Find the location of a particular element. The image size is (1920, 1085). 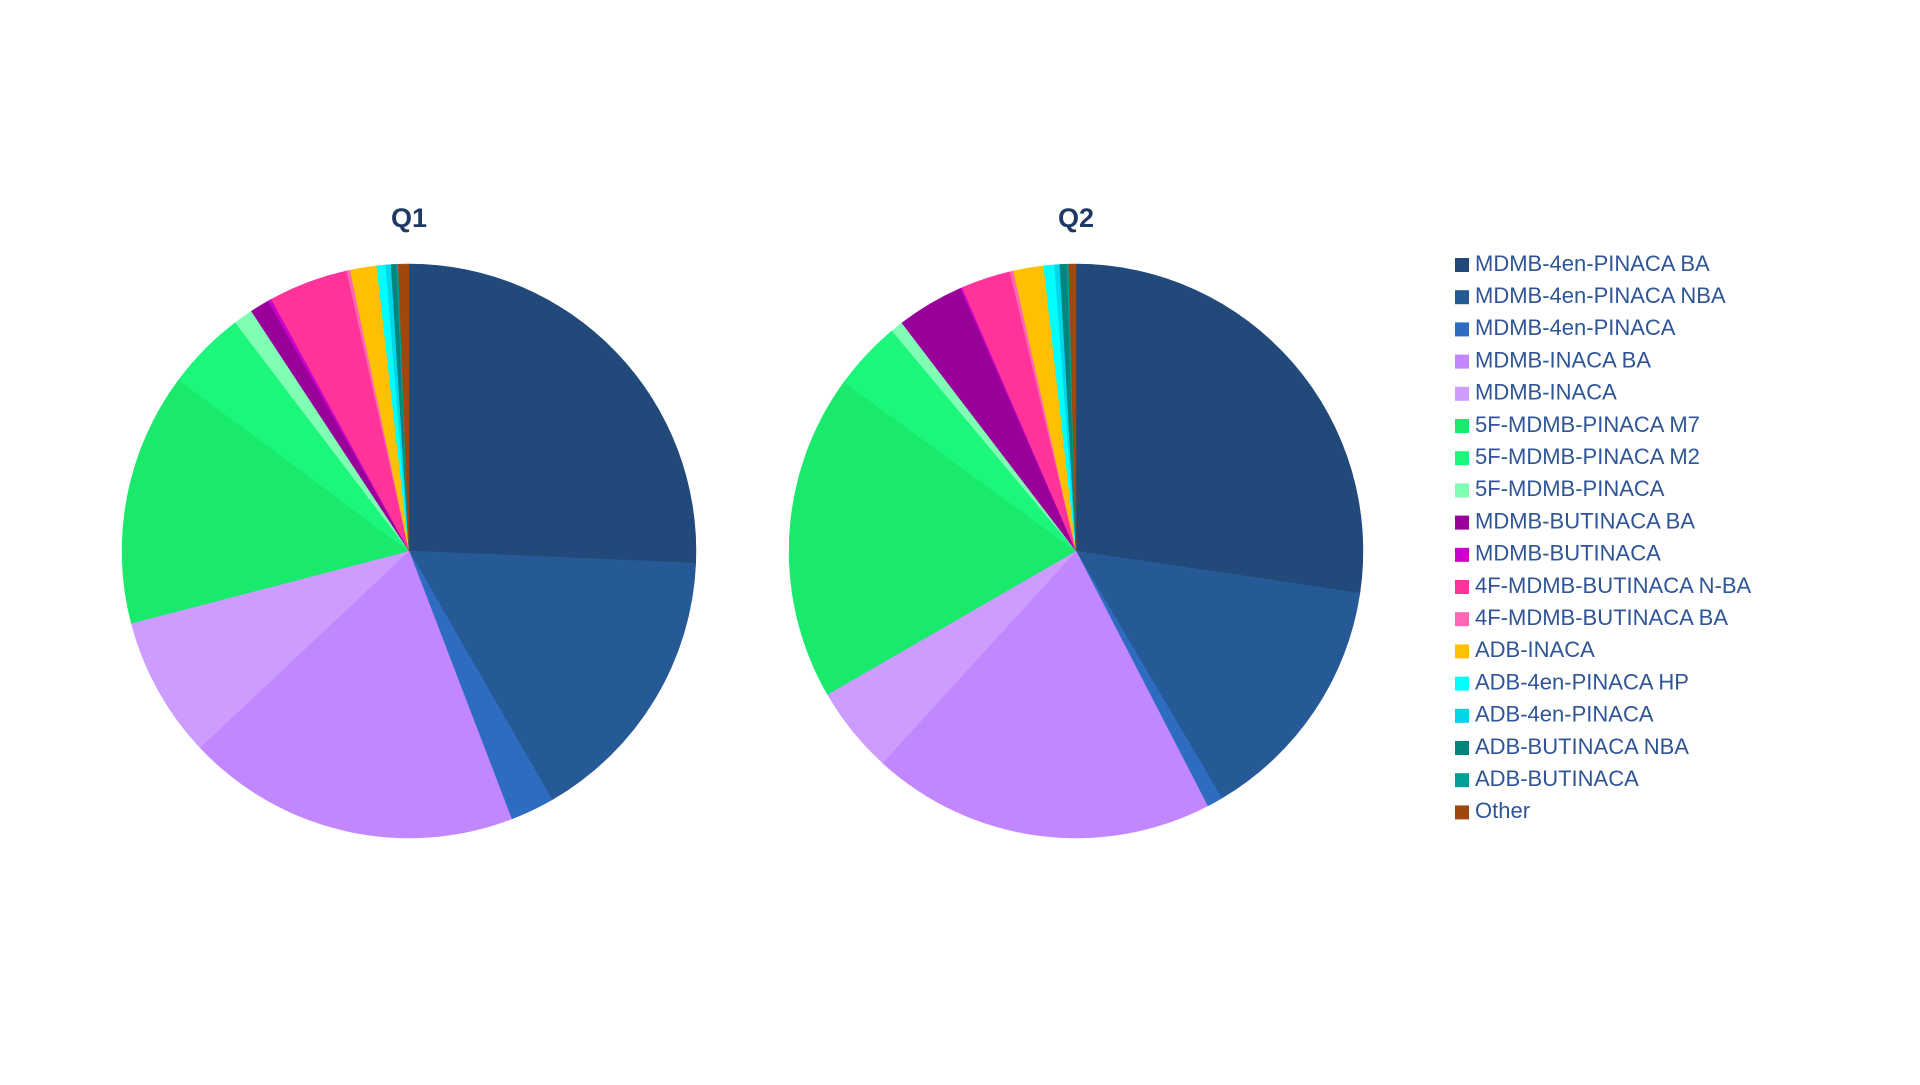

legend-label: ADB-4en-PINACA HP is located at coordinates (1582, 681).